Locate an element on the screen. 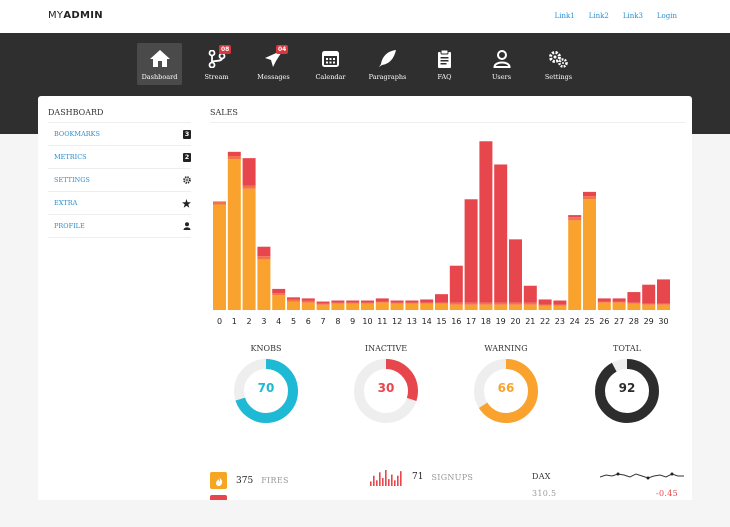  sidebar-item-label: EXTRA is located at coordinates (66, 203).